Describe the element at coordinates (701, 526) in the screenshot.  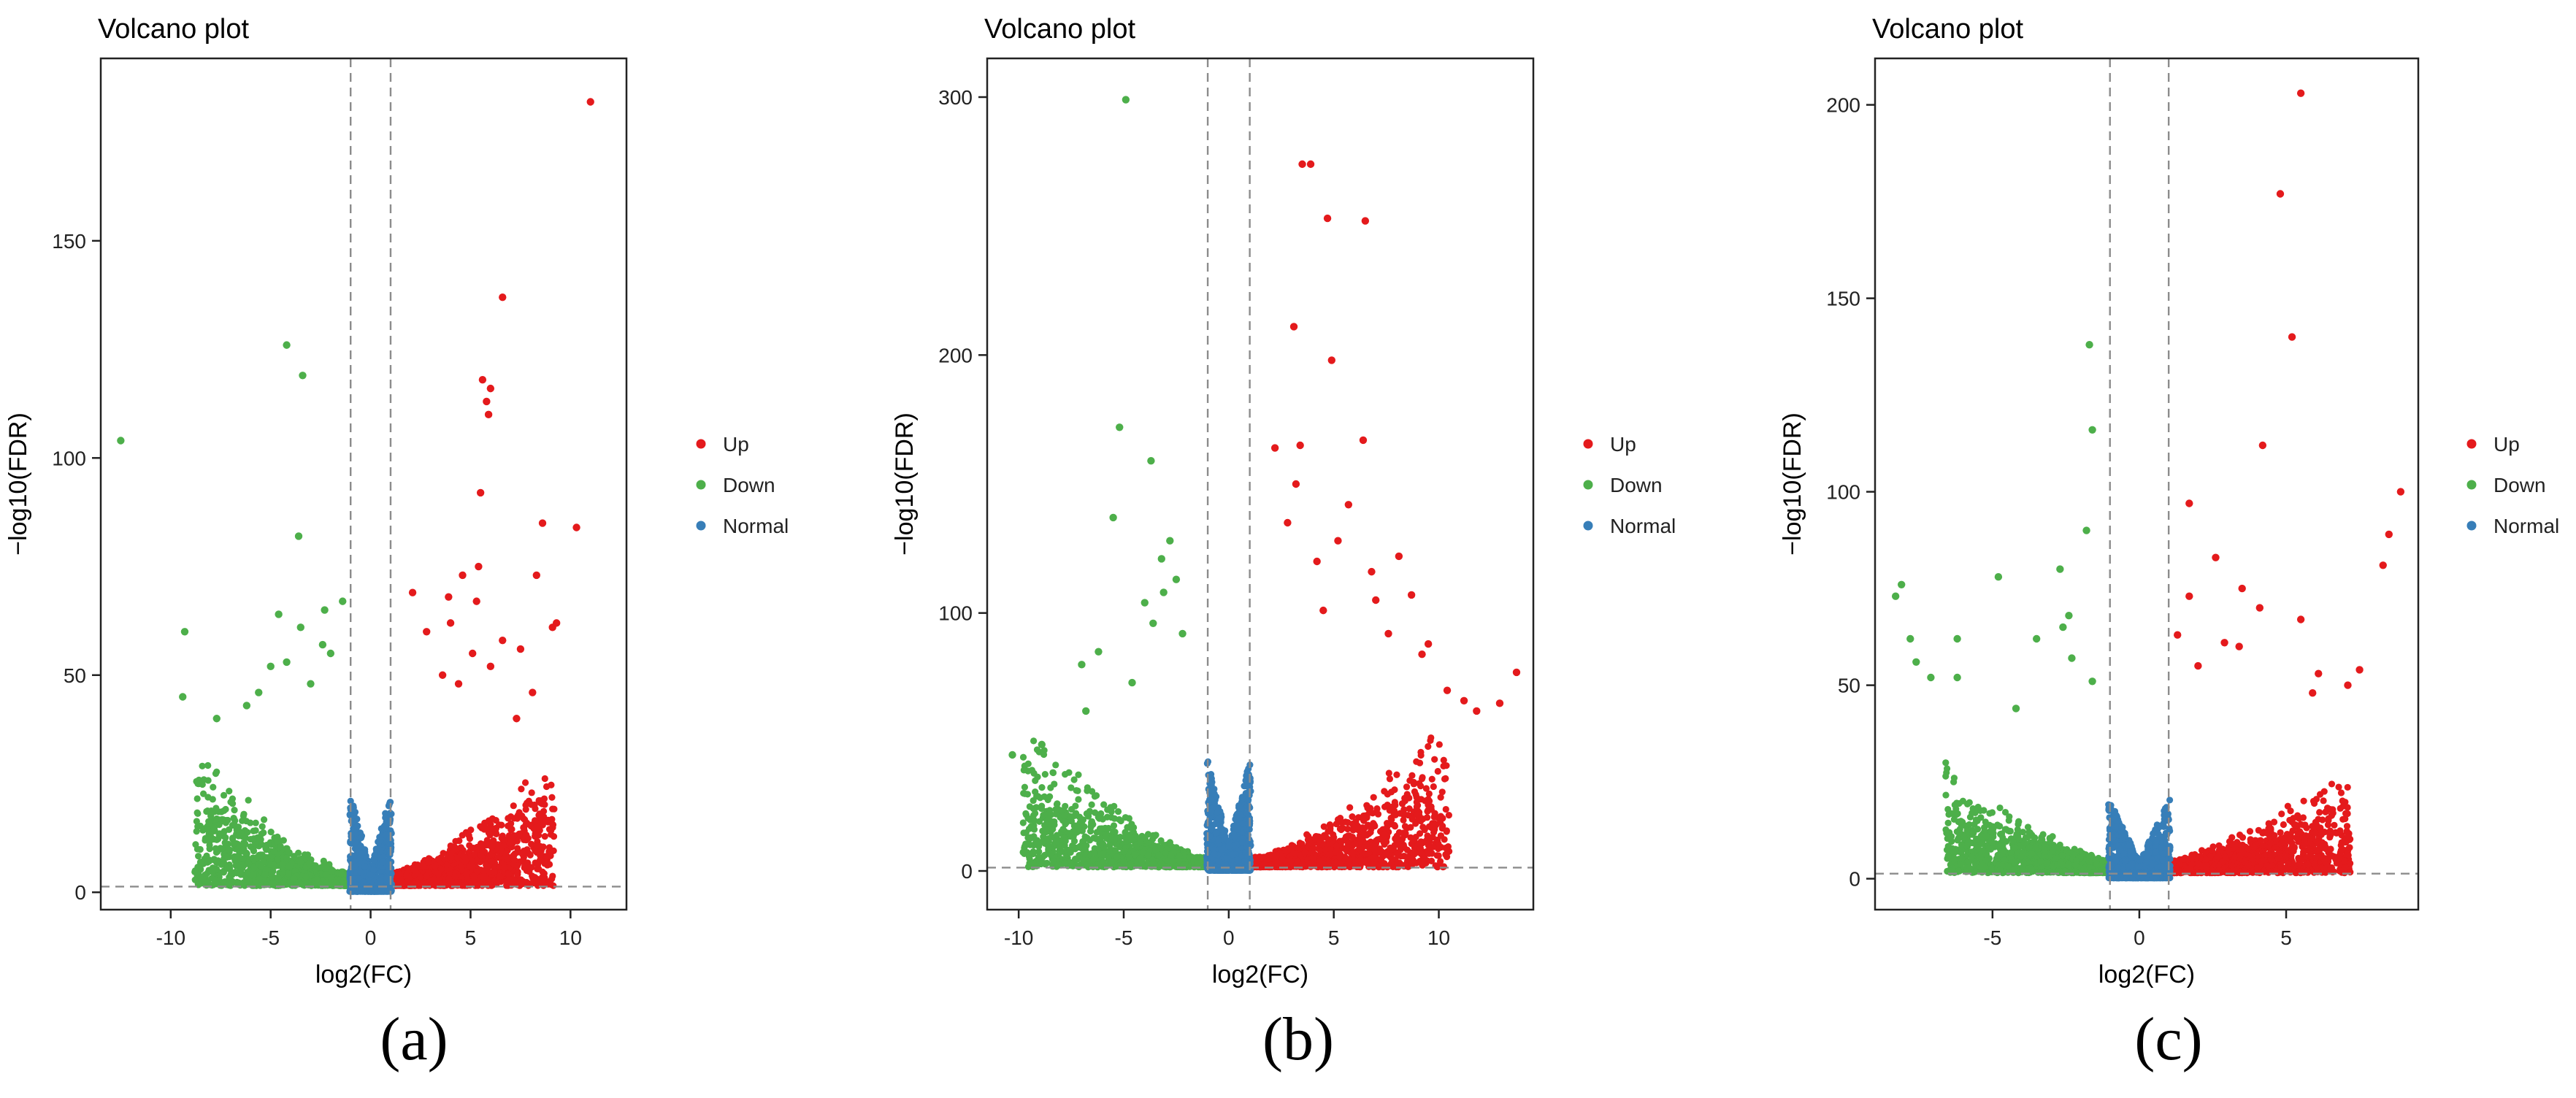
I see `legend-marker-normal` at that location.